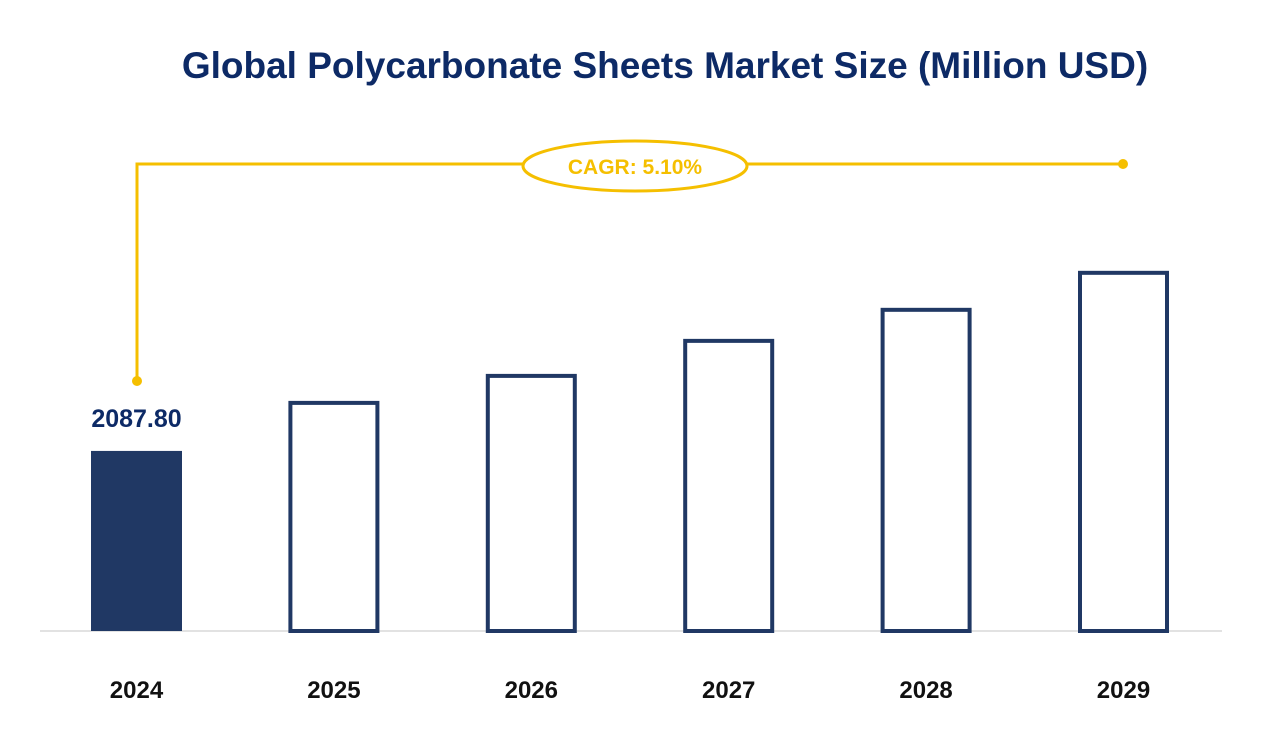 This screenshot has width=1278, height=746. Describe the element at coordinates (1123, 451) in the screenshot. I see `bar-2029` at that location.